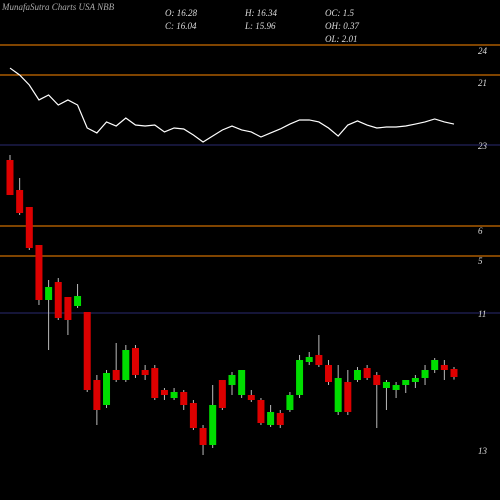  I want to click on level-label: 5, so click(480, 261).